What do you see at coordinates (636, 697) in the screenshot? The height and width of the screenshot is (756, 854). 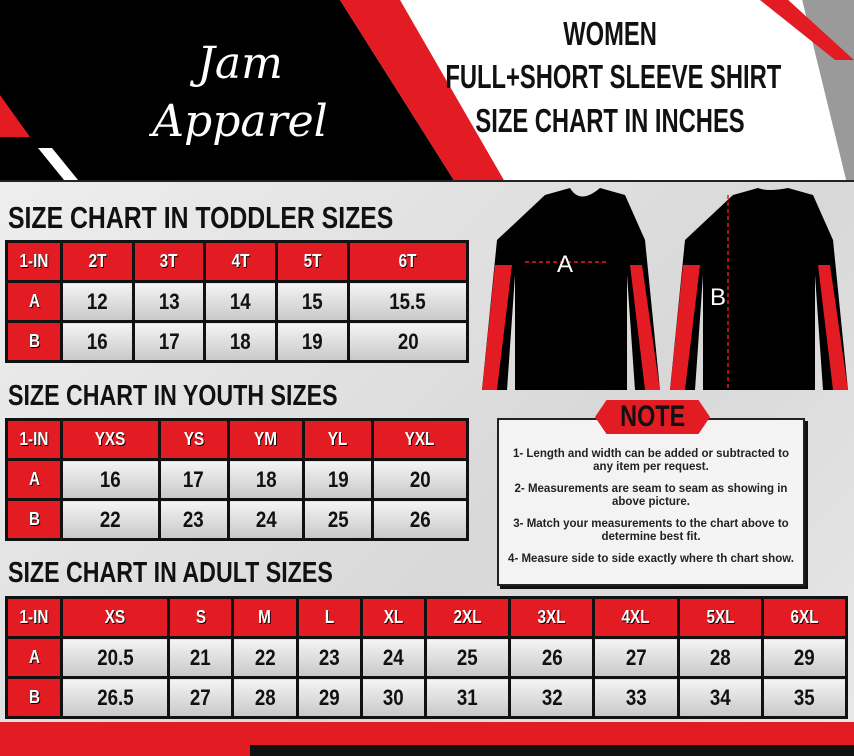 I see `table-cell: 33` at bounding box center [636, 697].